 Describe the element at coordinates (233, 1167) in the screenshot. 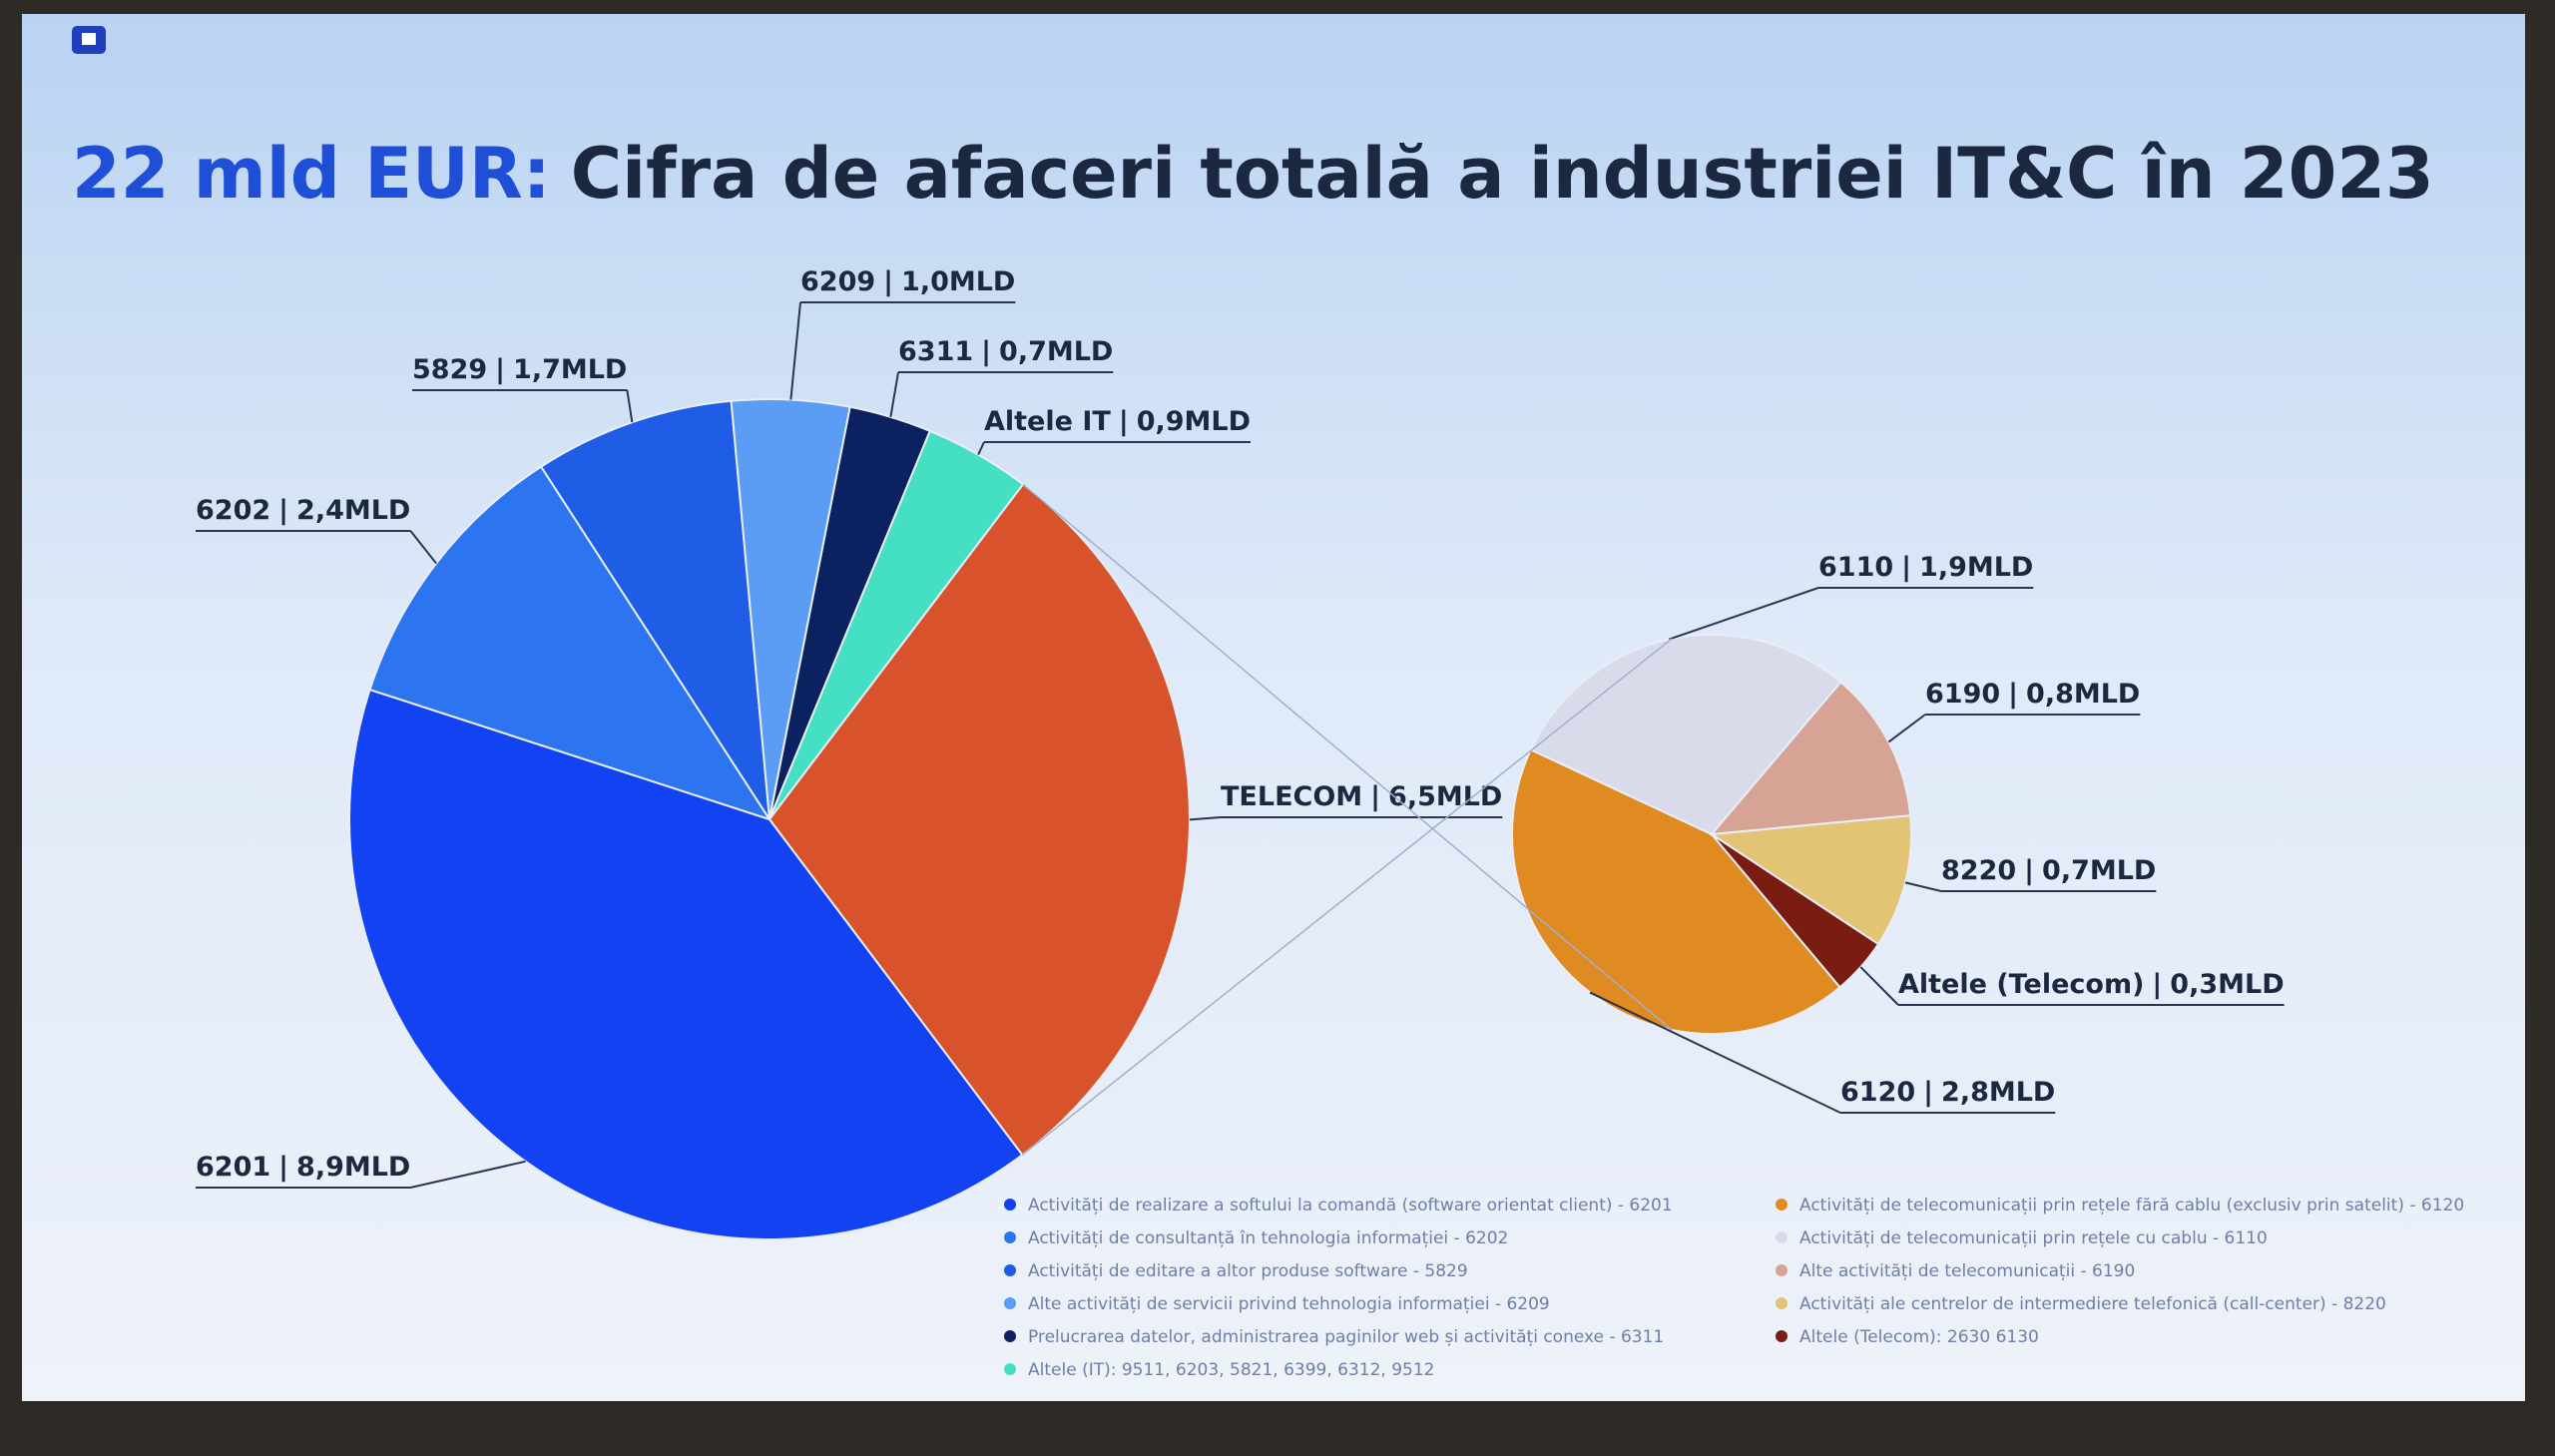

I see `slice-label-code: 6201` at that location.